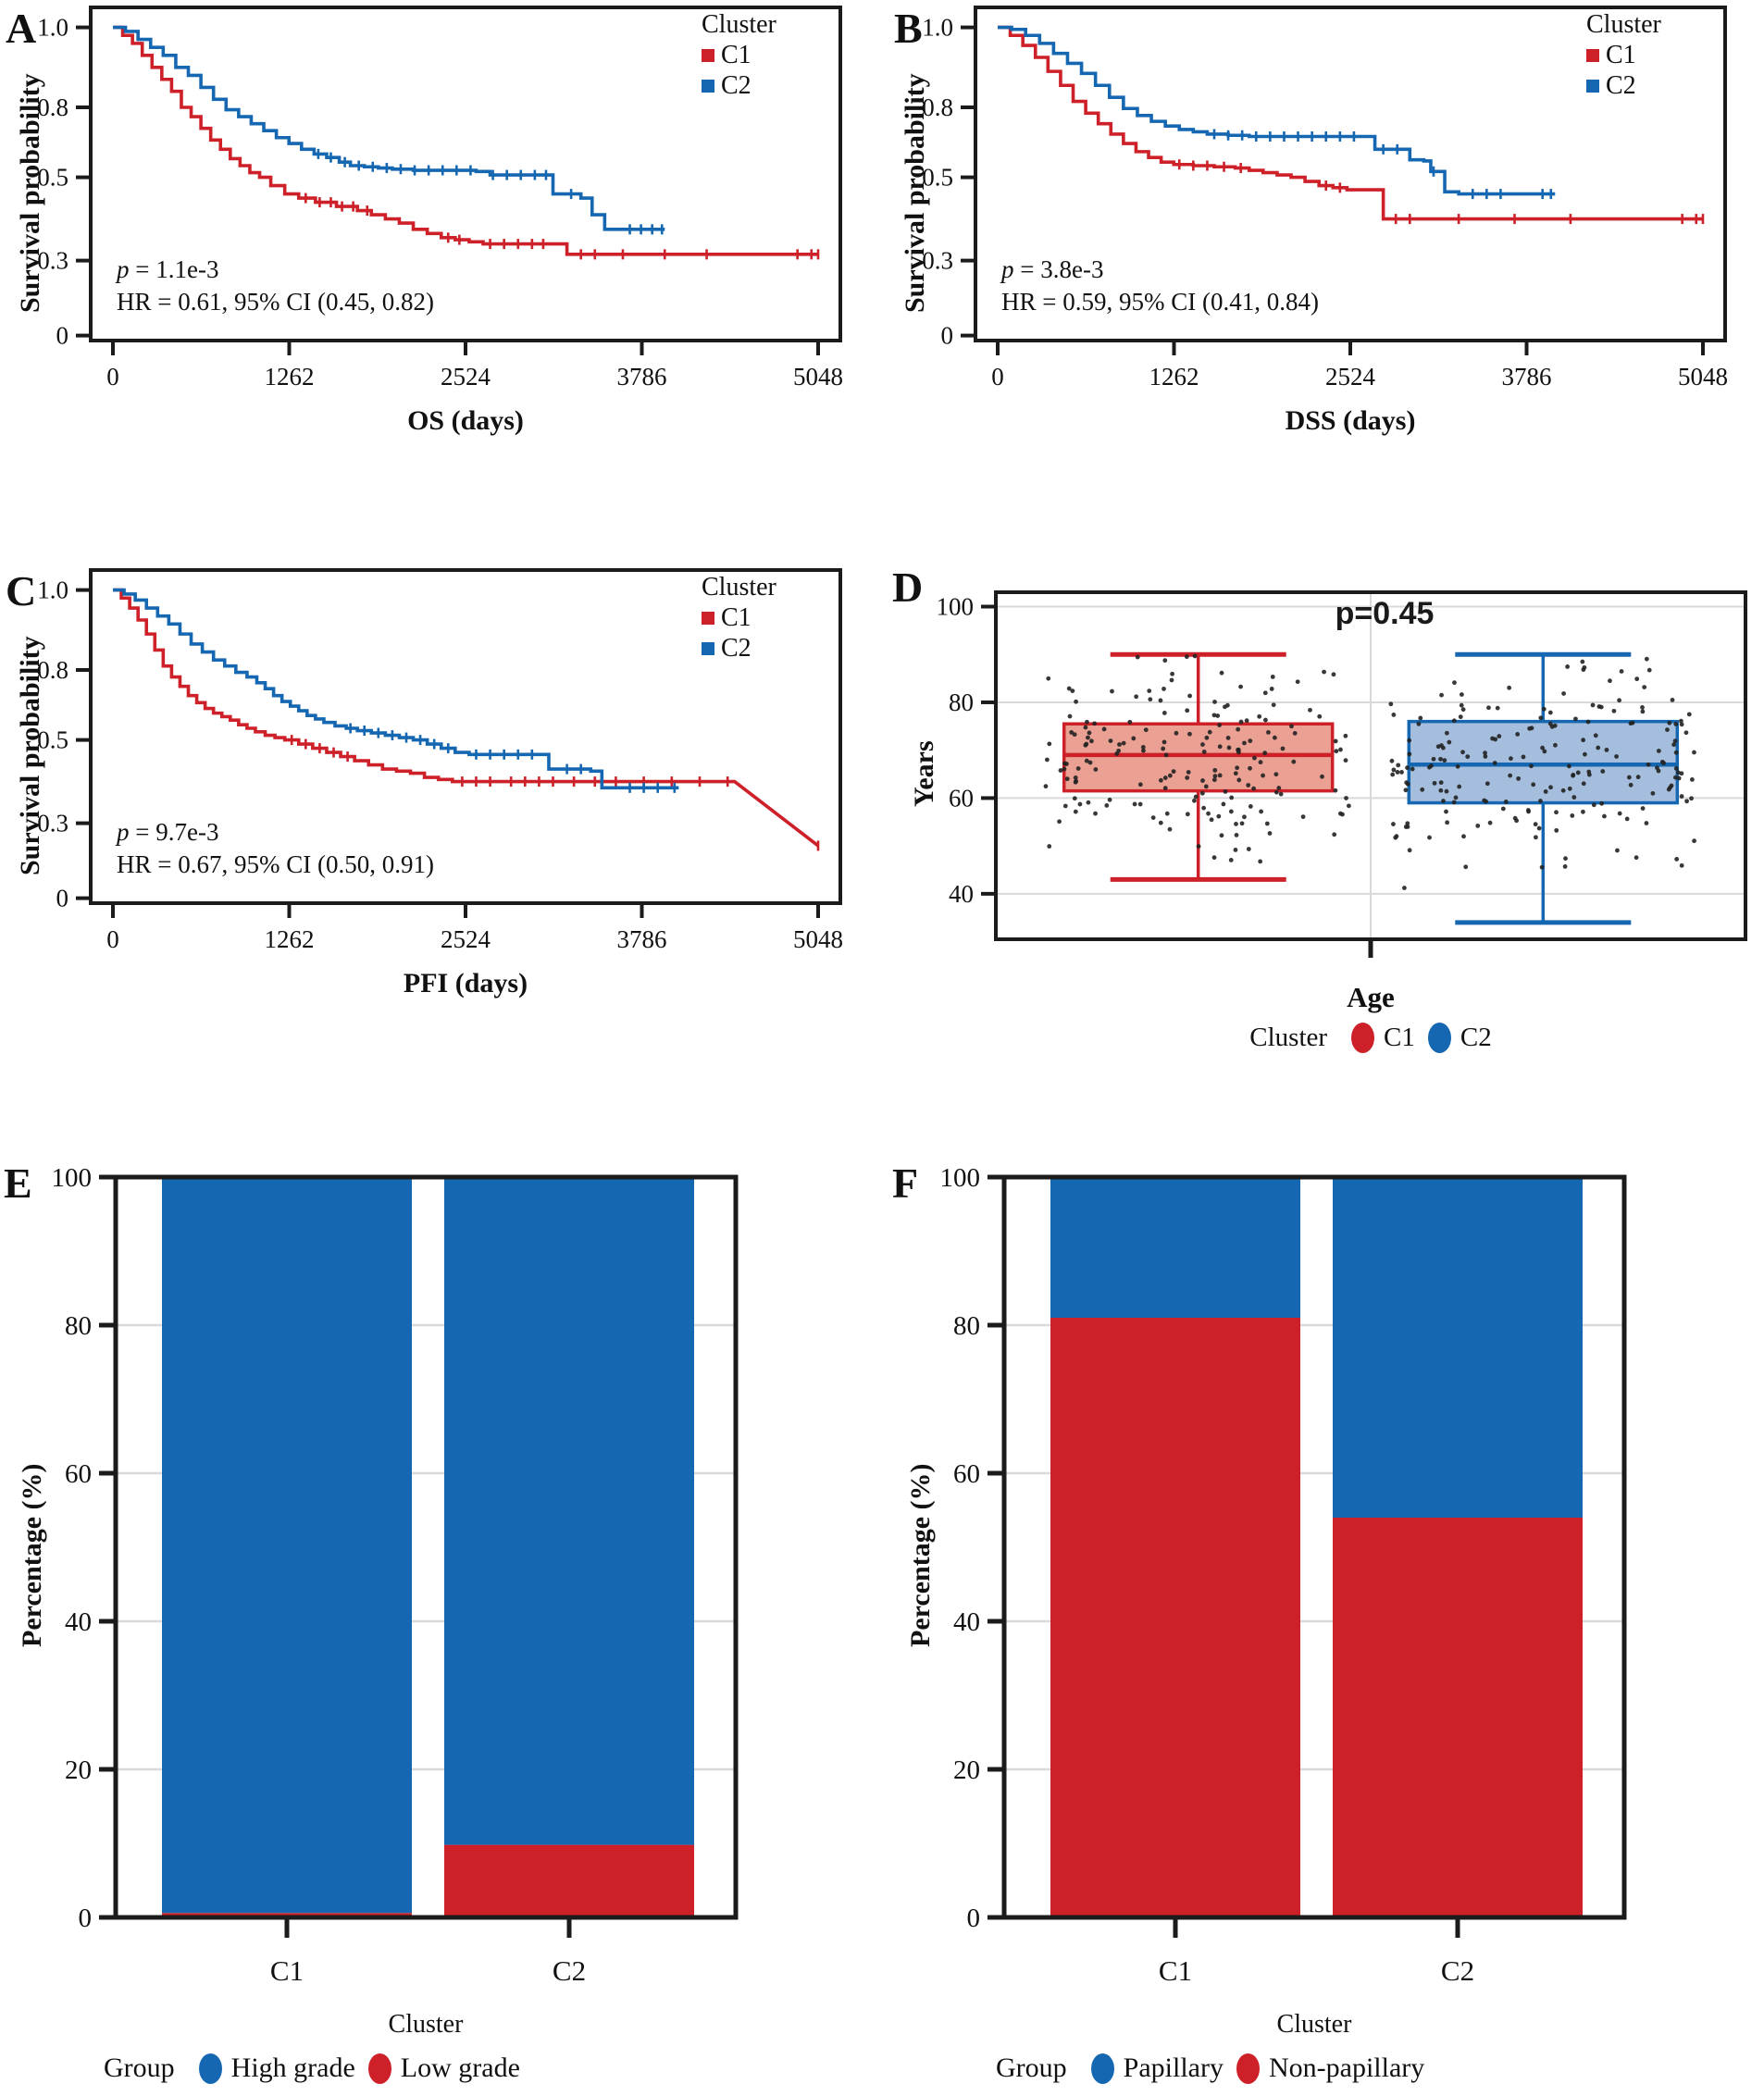 The image size is (1764, 2096). I want to click on panel-d-legend: Cluster C1 C2, so click(1370, 1038).